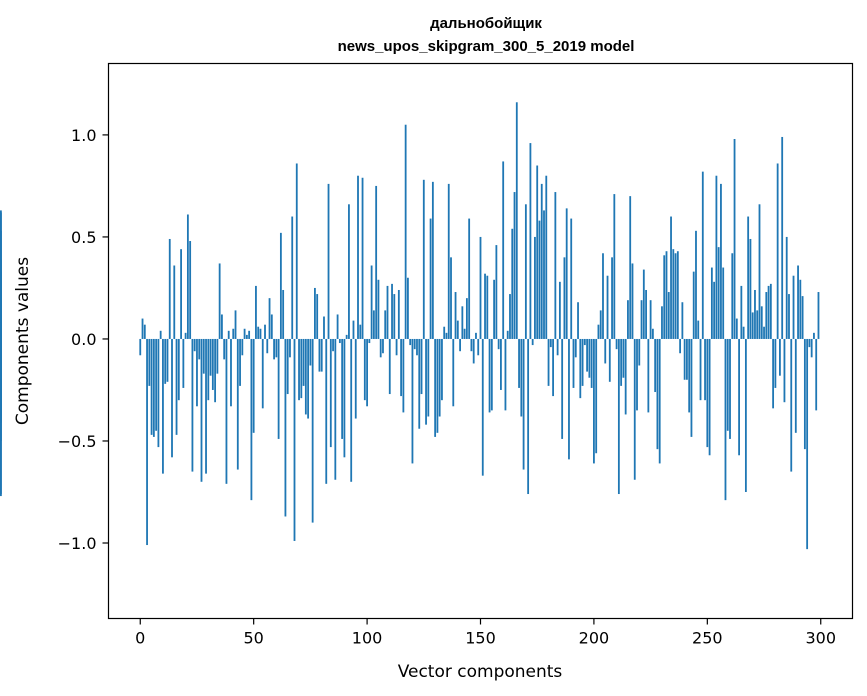 Image resolution: width=867 pixels, height=696 pixels. Describe the element at coordinates (367, 638) in the screenshot. I see `x-tick-label: 100` at that location.